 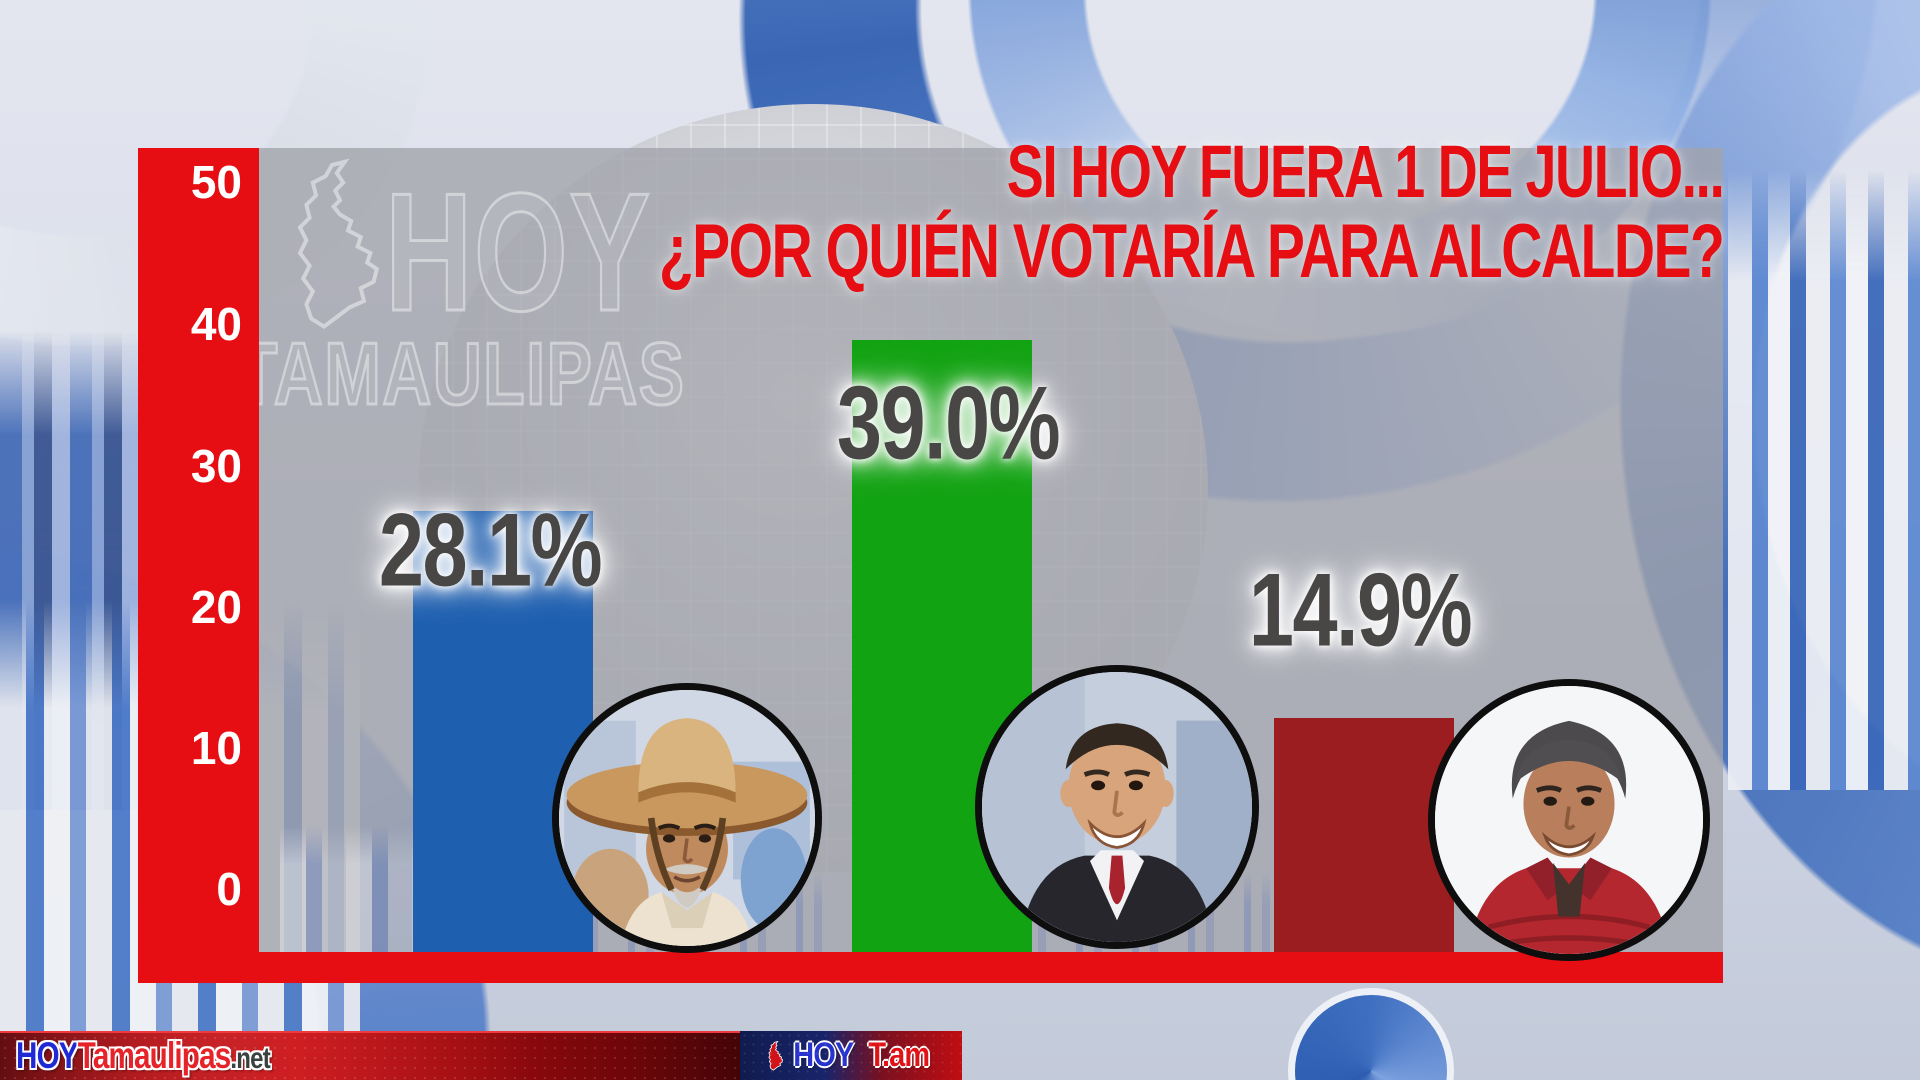 I want to click on bar-candidate-red-jacket, so click(x=1364, y=835).